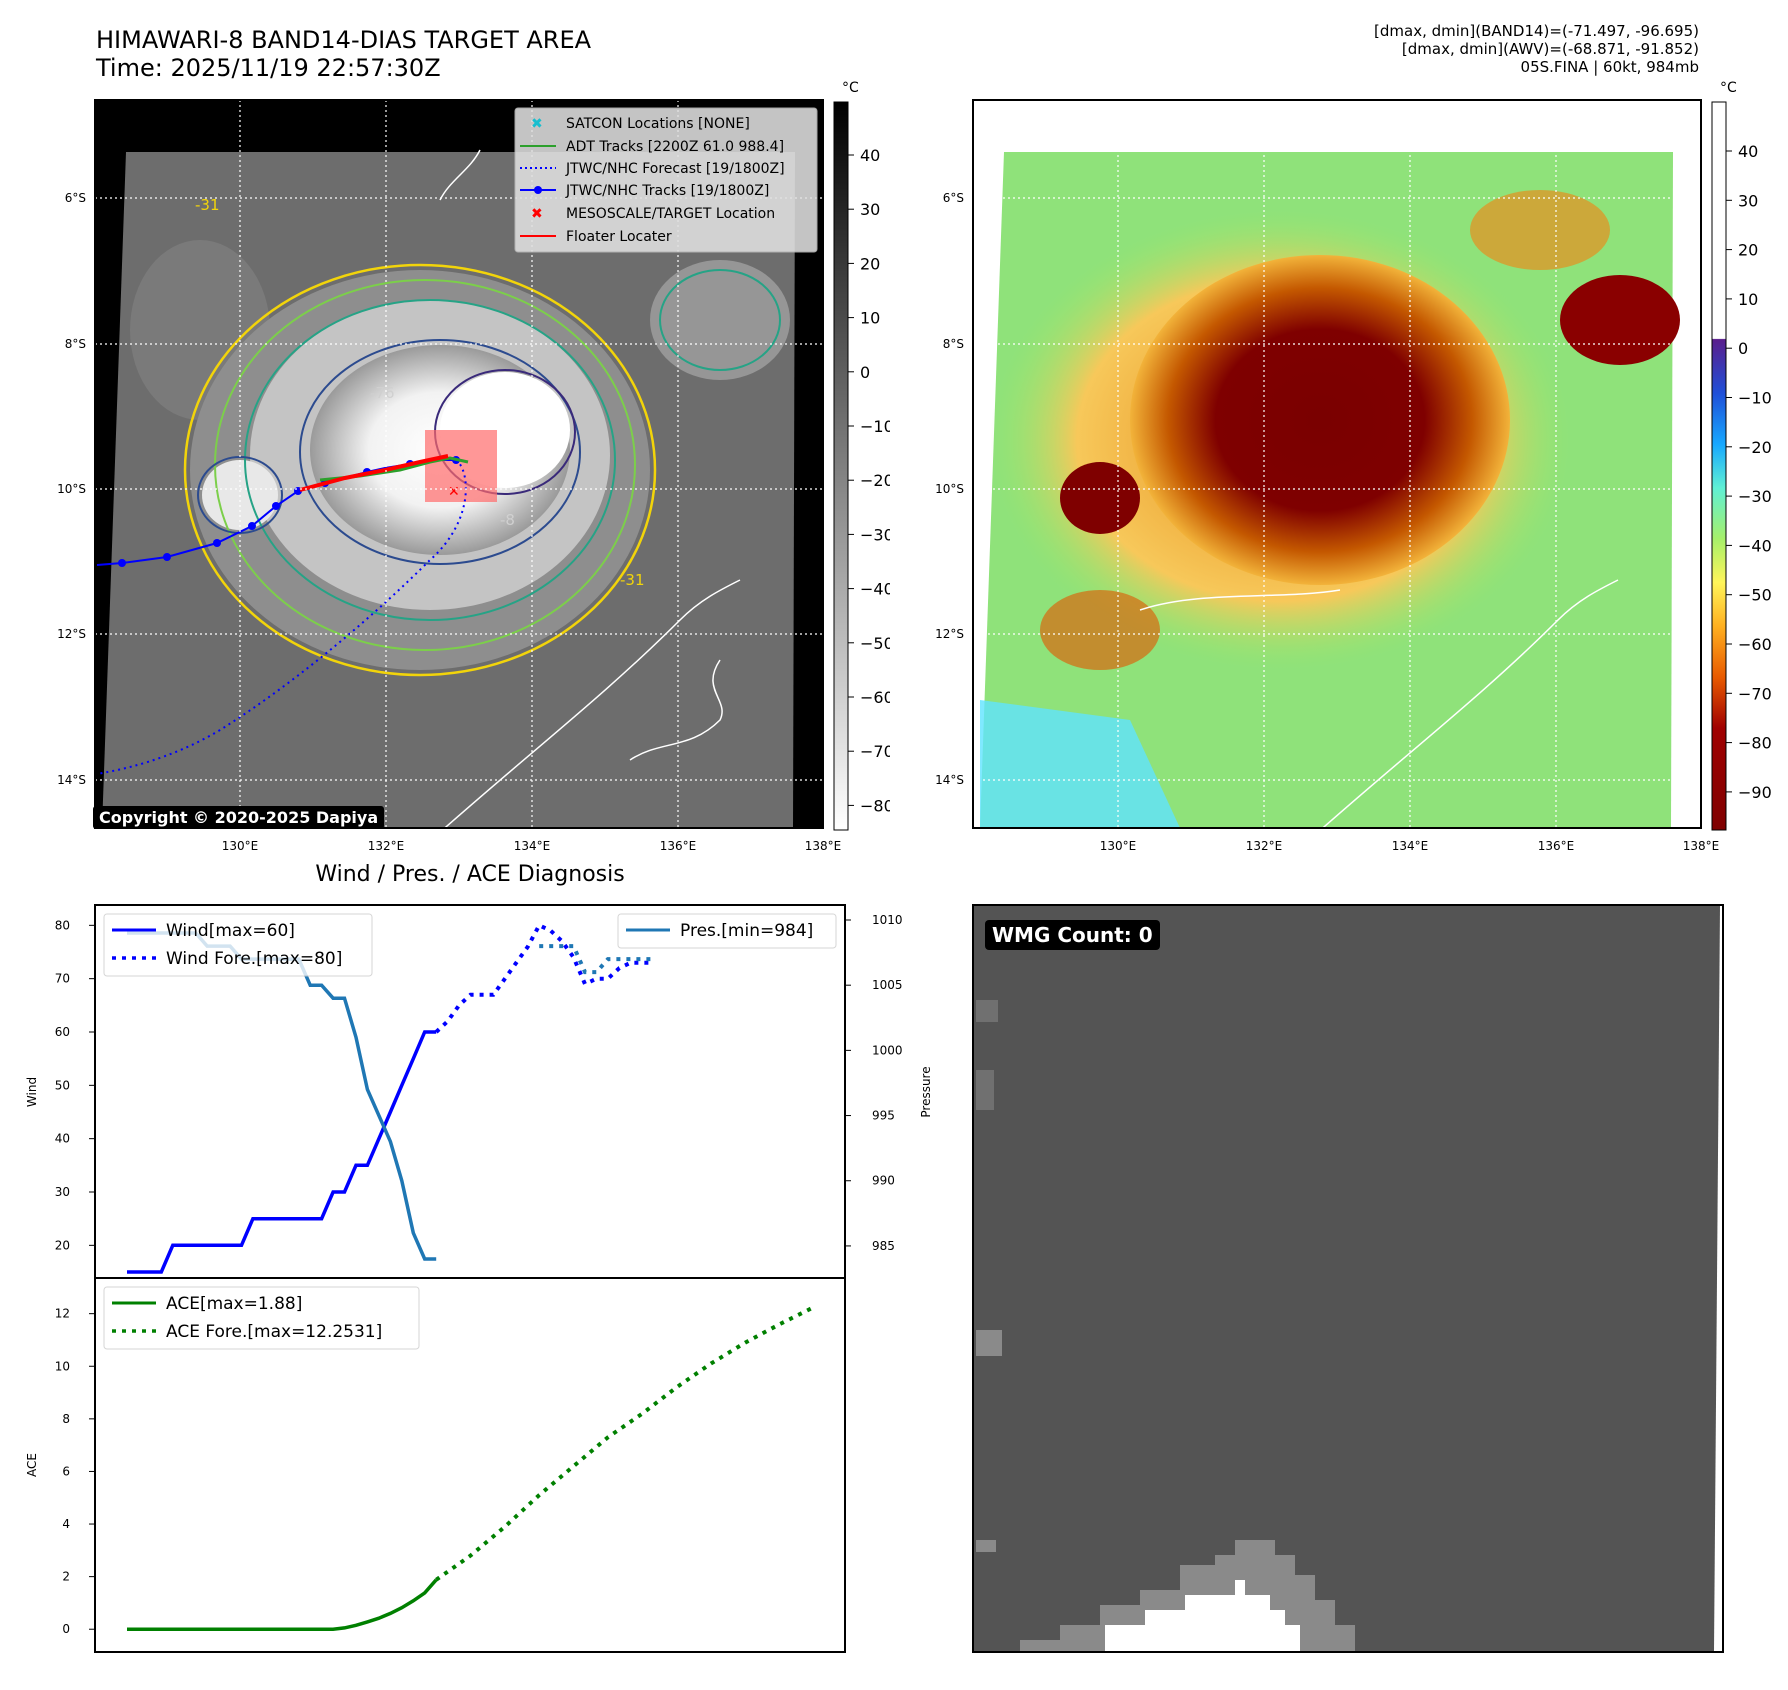 This screenshot has width=1788, height=1690. What do you see at coordinates (238, 945) in the screenshot?
I see `wind-legend: Wind[max=60] Wind Fore.[max=80]` at bounding box center [238, 945].